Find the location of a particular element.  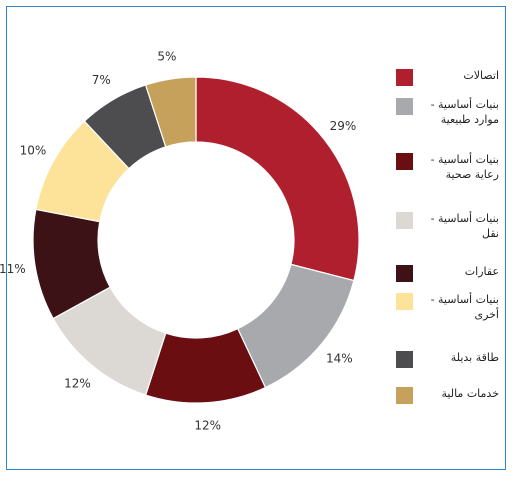

legend-label: اتصالات is located at coordinates (481, 75).